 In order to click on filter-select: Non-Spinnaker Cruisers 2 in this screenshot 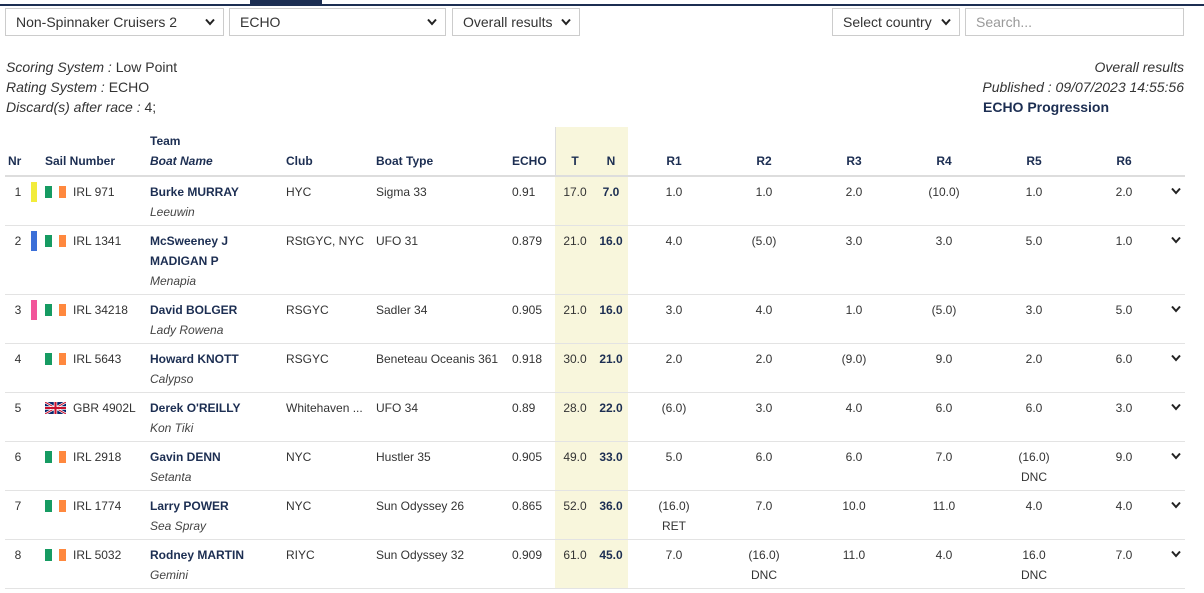, I will do `click(114, 22)`.